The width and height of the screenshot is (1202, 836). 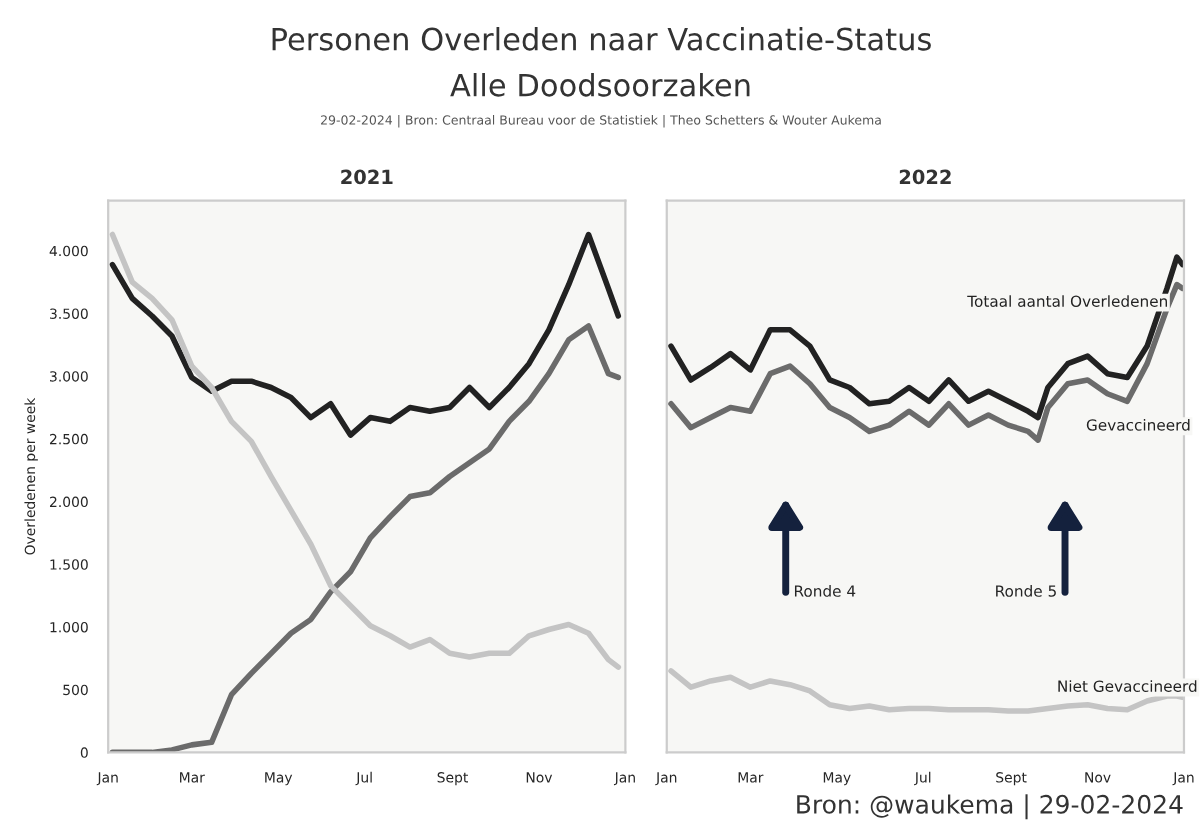 What do you see at coordinates (990, 807) in the screenshot?
I see `text: Bron: @waukema | 29-02-2024` at bounding box center [990, 807].